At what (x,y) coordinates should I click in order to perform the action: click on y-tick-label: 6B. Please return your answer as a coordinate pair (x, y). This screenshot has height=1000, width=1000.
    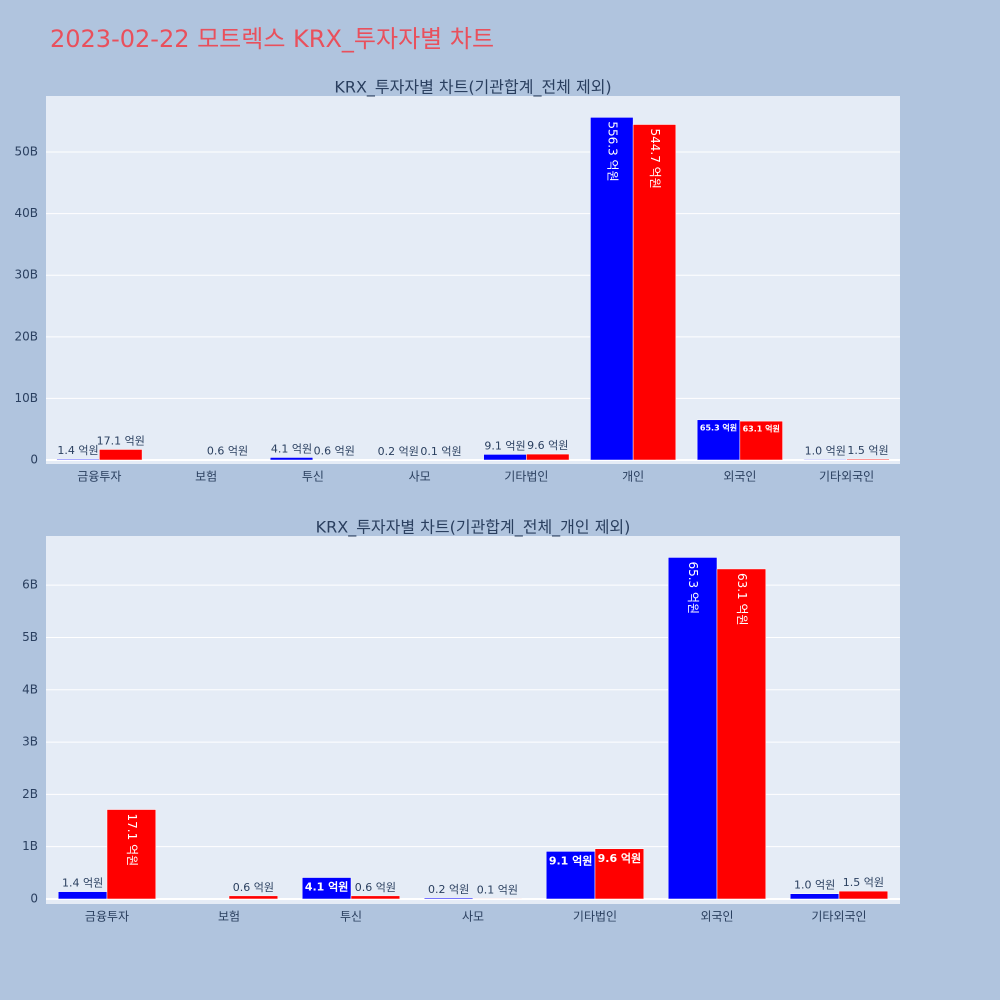
    Looking at the image, I should click on (30, 585).